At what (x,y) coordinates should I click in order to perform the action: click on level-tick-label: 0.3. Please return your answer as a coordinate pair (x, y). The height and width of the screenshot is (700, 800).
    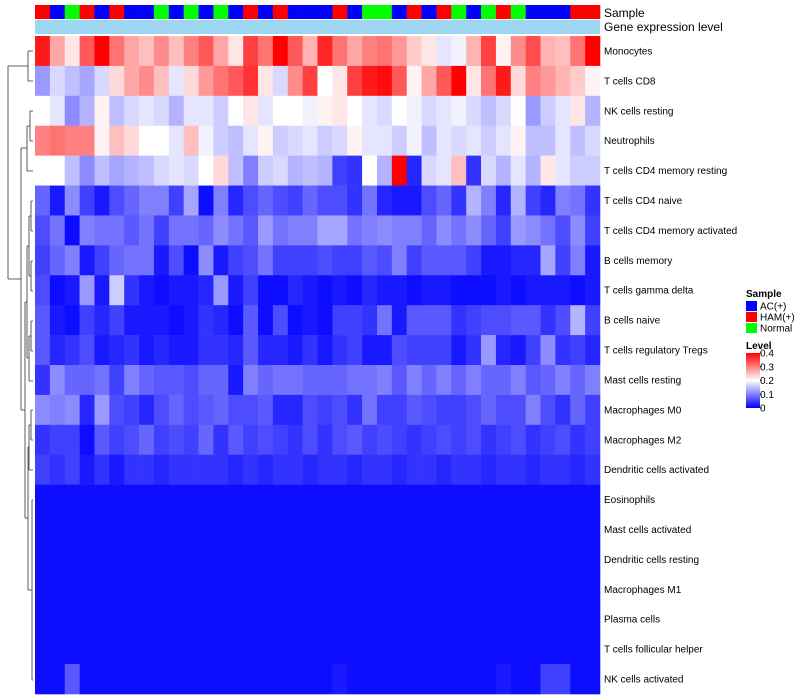
    Looking at the image, I should click on (767, 367).